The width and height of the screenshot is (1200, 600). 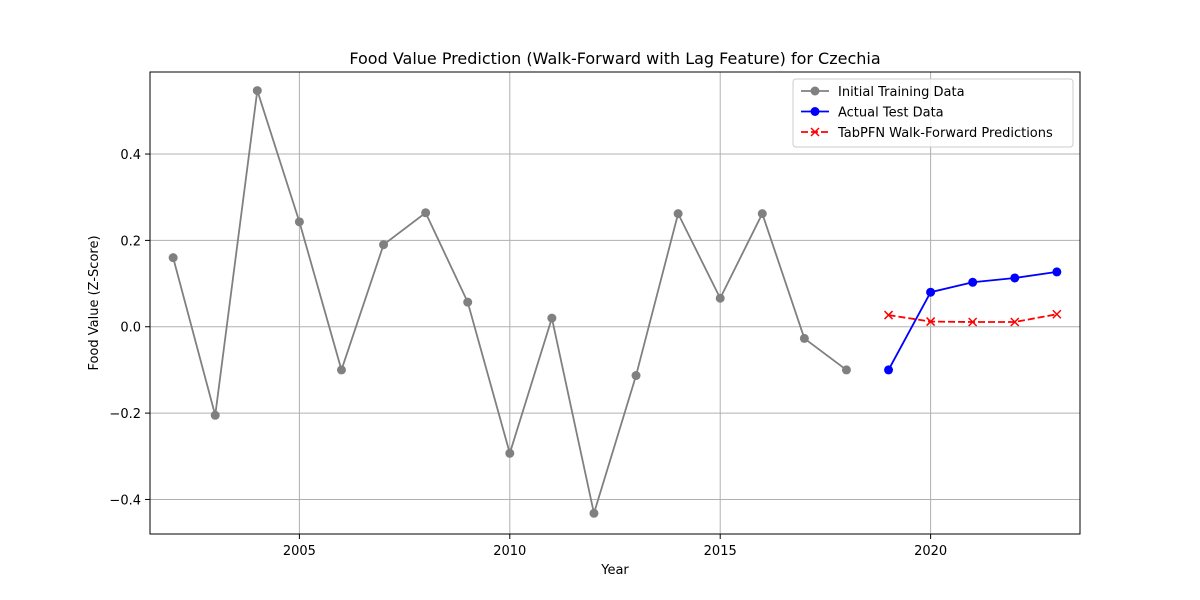 I want to click on legend-label: TabPFN Walk-Forward Predictions, so click(x=945, y=133).